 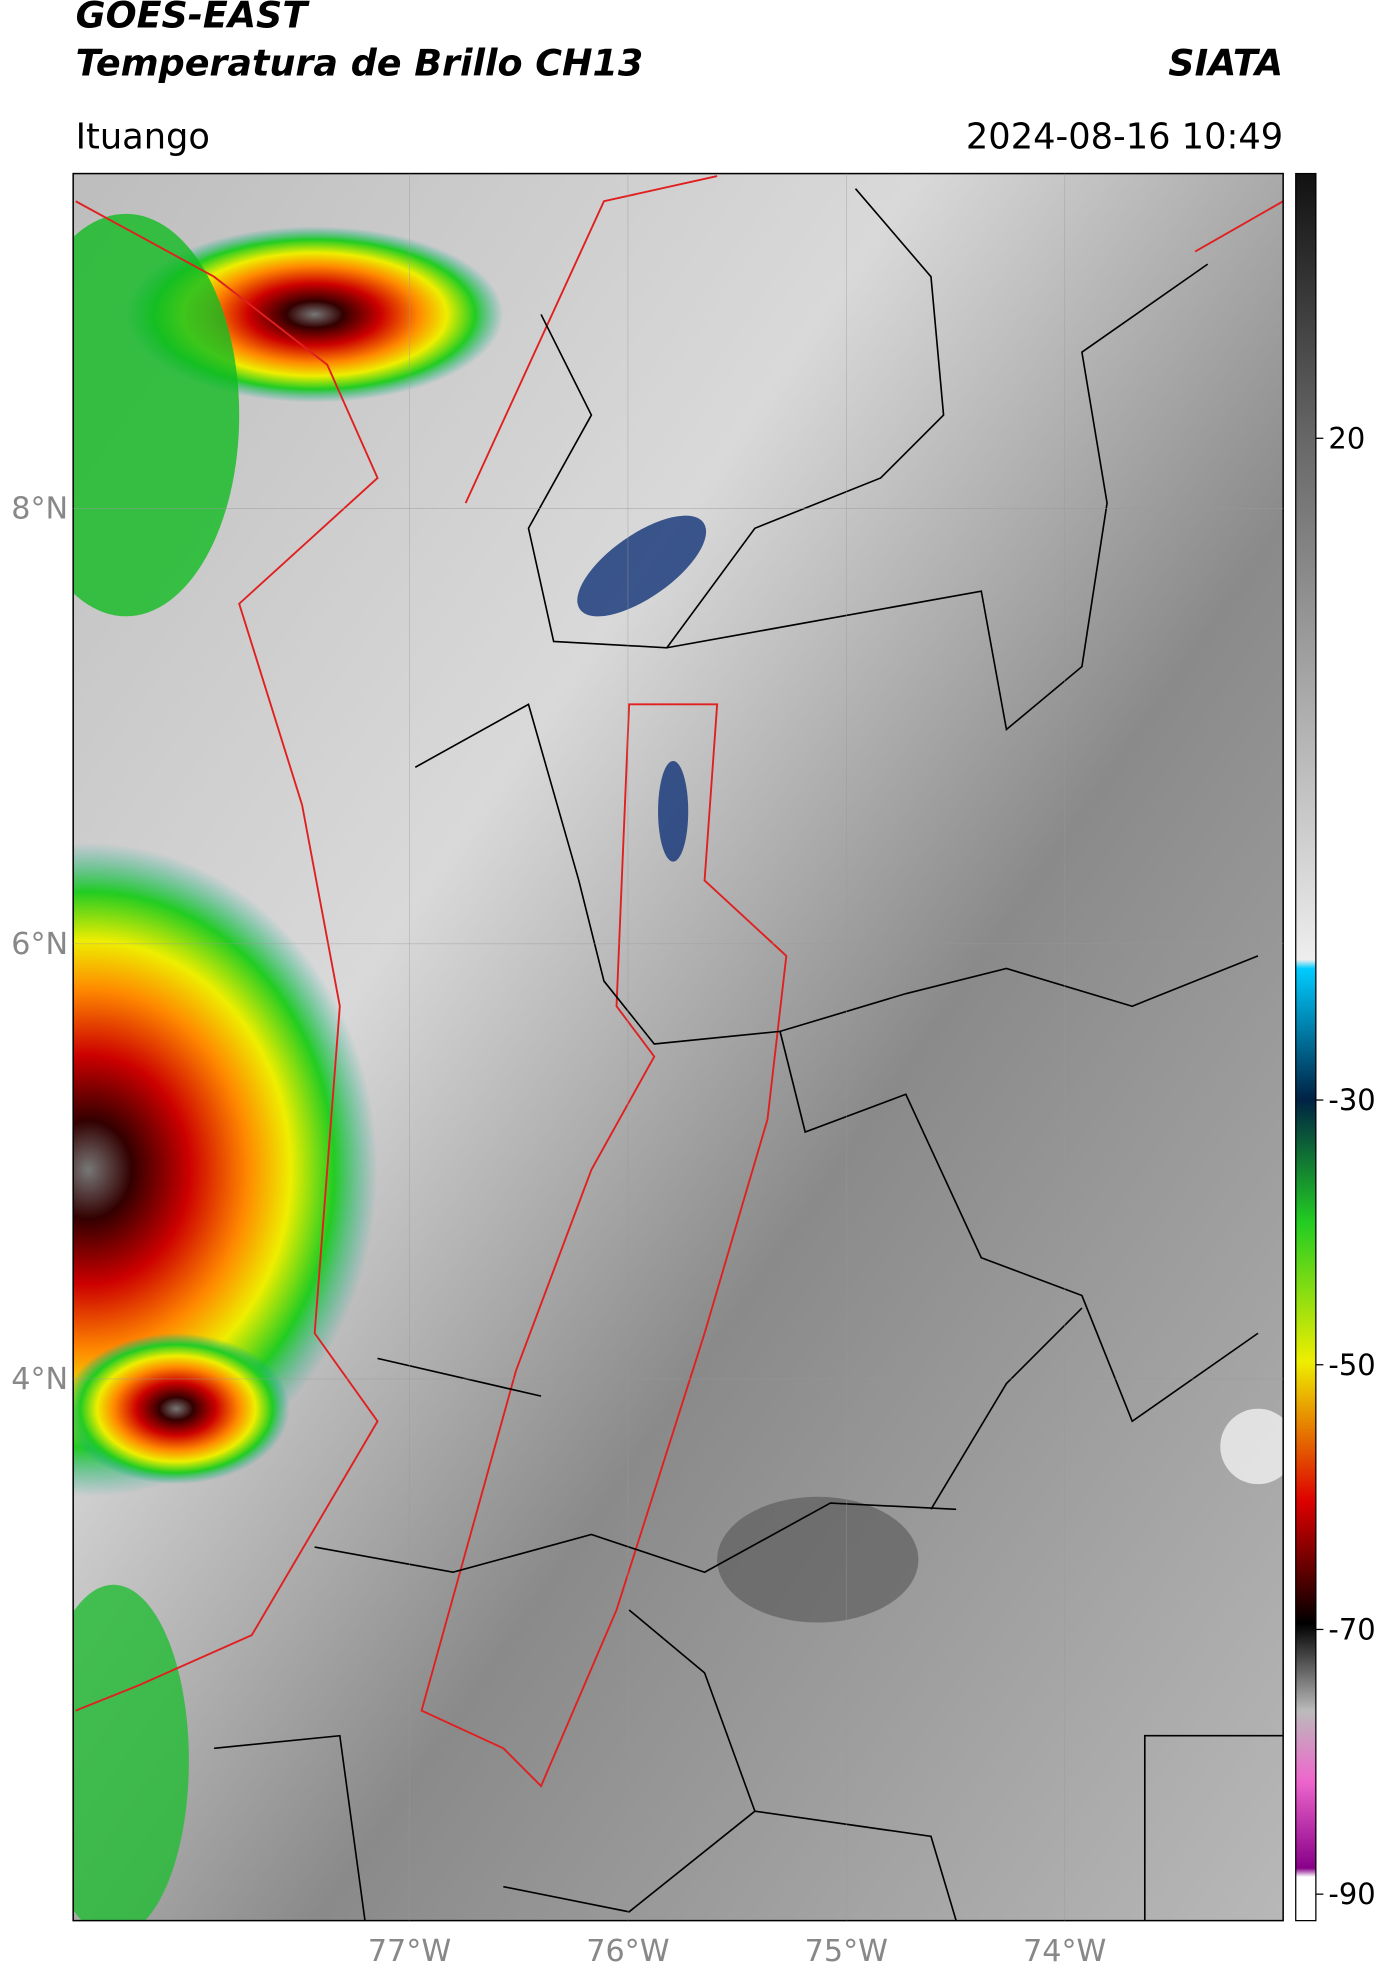 What do you see at coordinates (1306, 1047) in the screenshot?
I see `colorbar` at bounding box center [1306, 1047].